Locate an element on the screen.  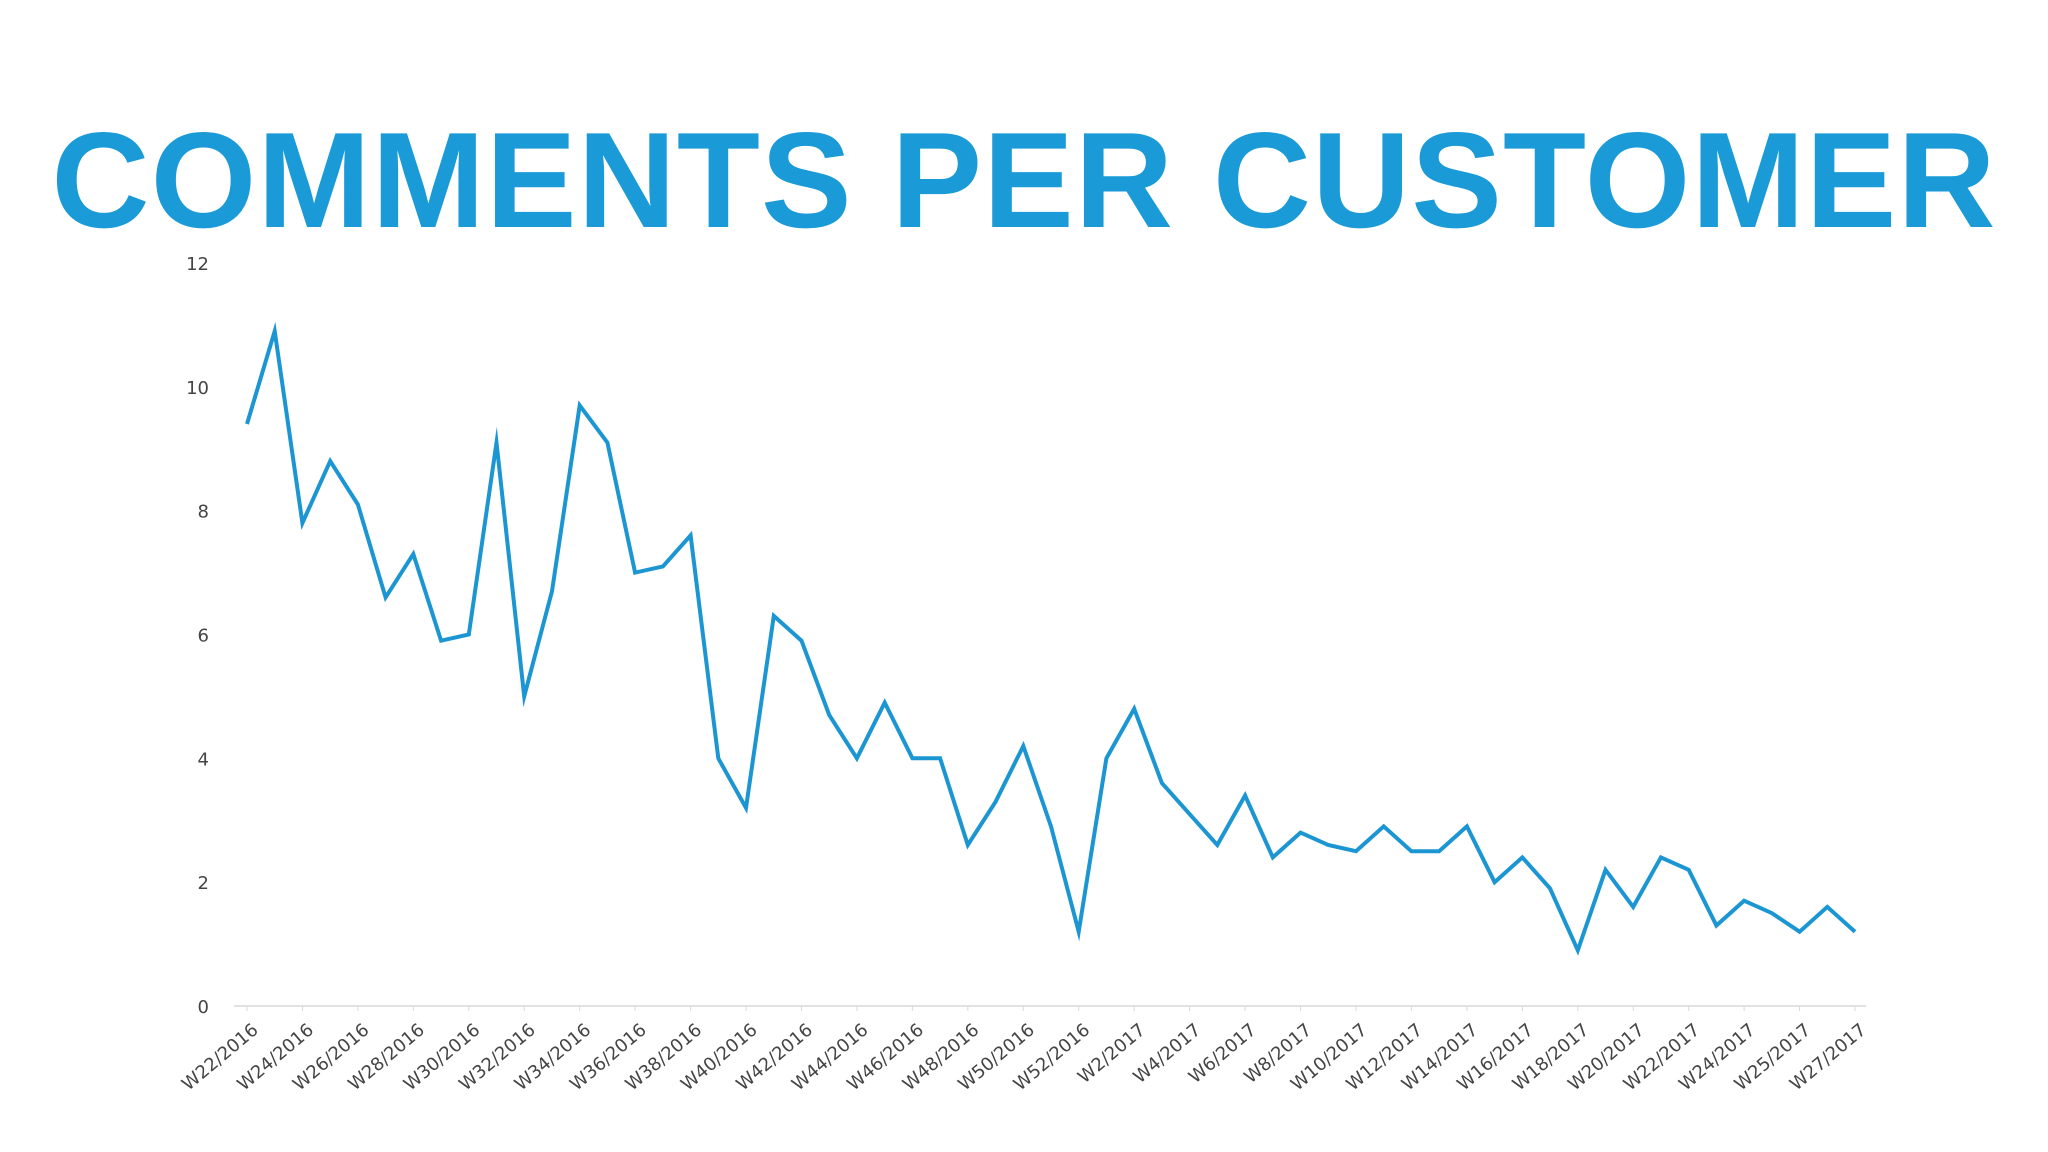
y-tick-label: 4 is located at coordinates (203, 759).